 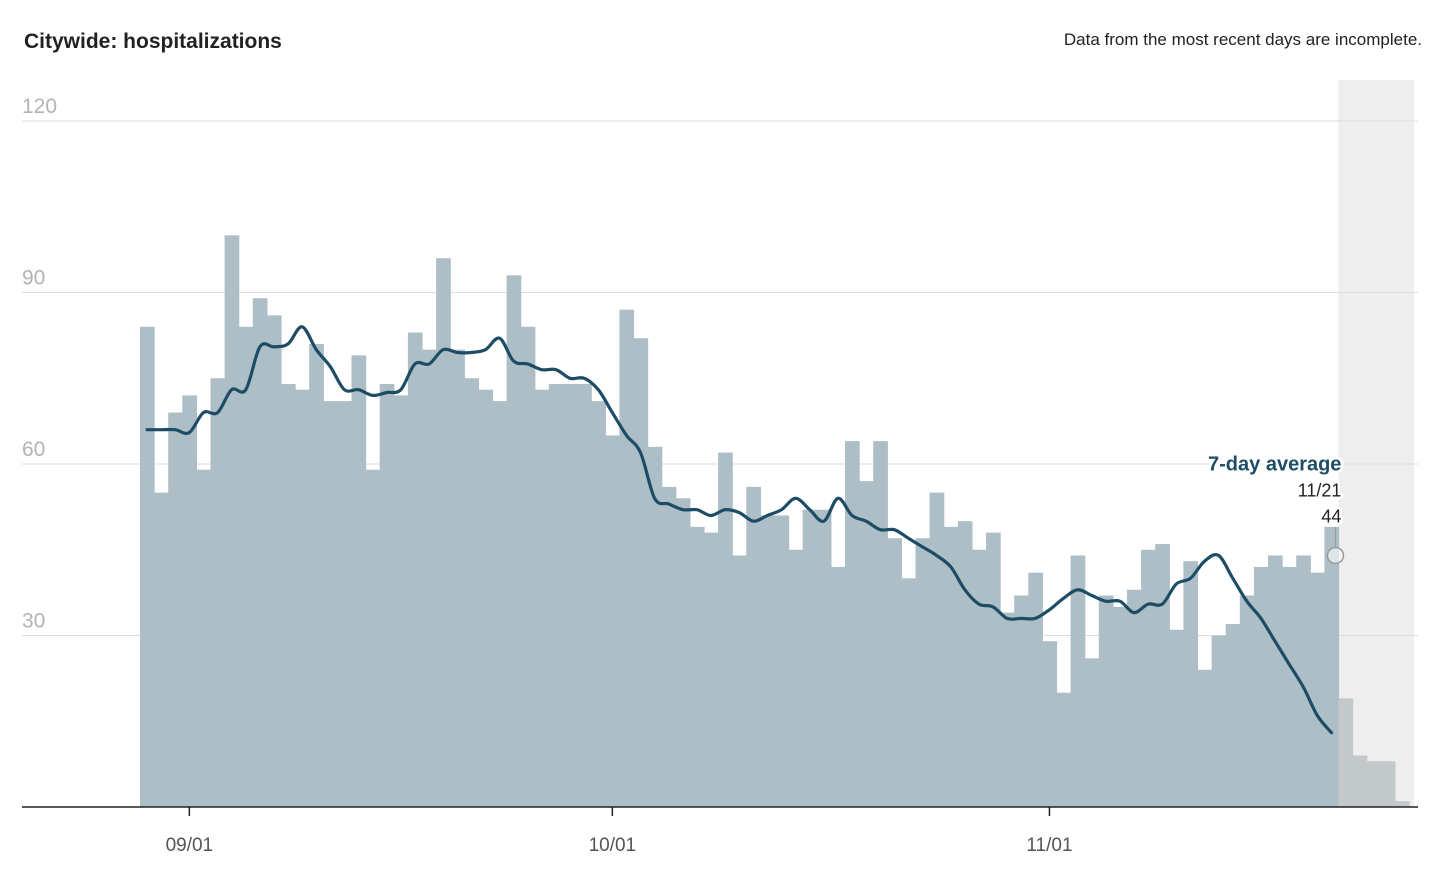 What do you see at coordinates (1331, 516) in the screenshot?
I see `annotation-value: 44` at bounding box center [1331, 516].